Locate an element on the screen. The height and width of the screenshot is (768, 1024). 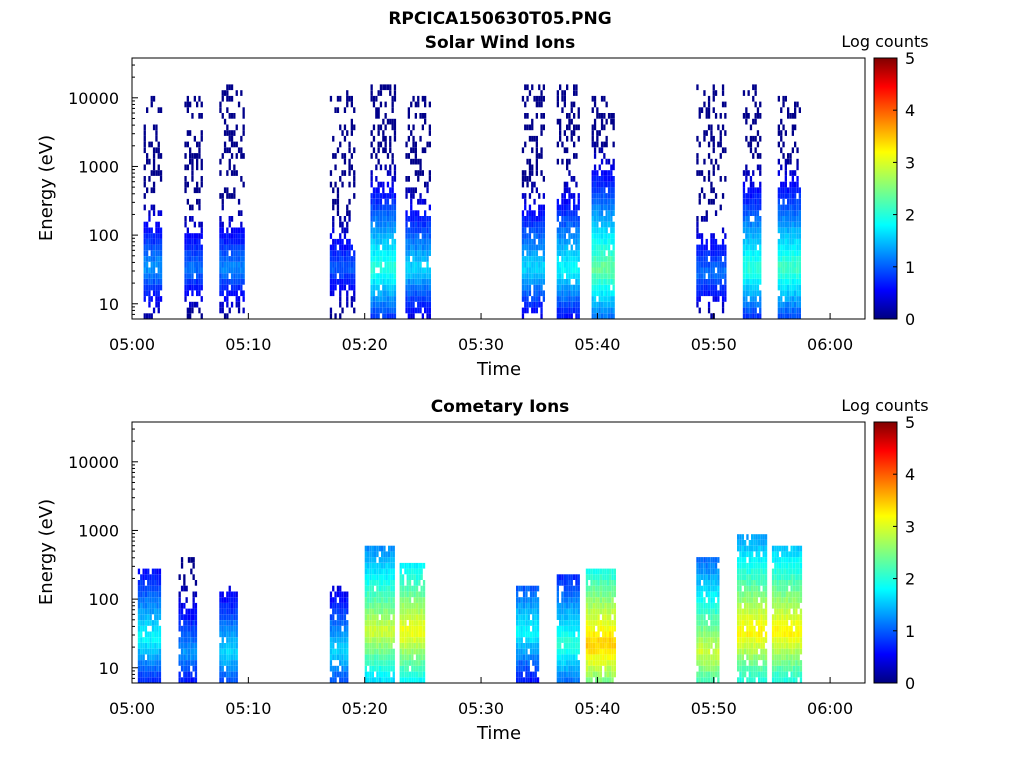
figure-title: RPCICA150630T05.PNG is located at coordinates (499, 19).